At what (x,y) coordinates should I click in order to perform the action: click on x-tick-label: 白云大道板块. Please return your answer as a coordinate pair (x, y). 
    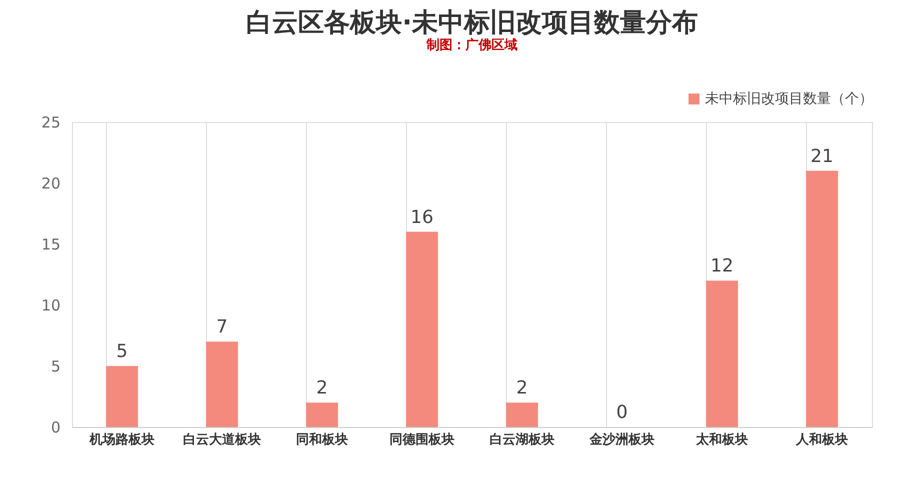
    Looking at the image, I should click on (222, 440).